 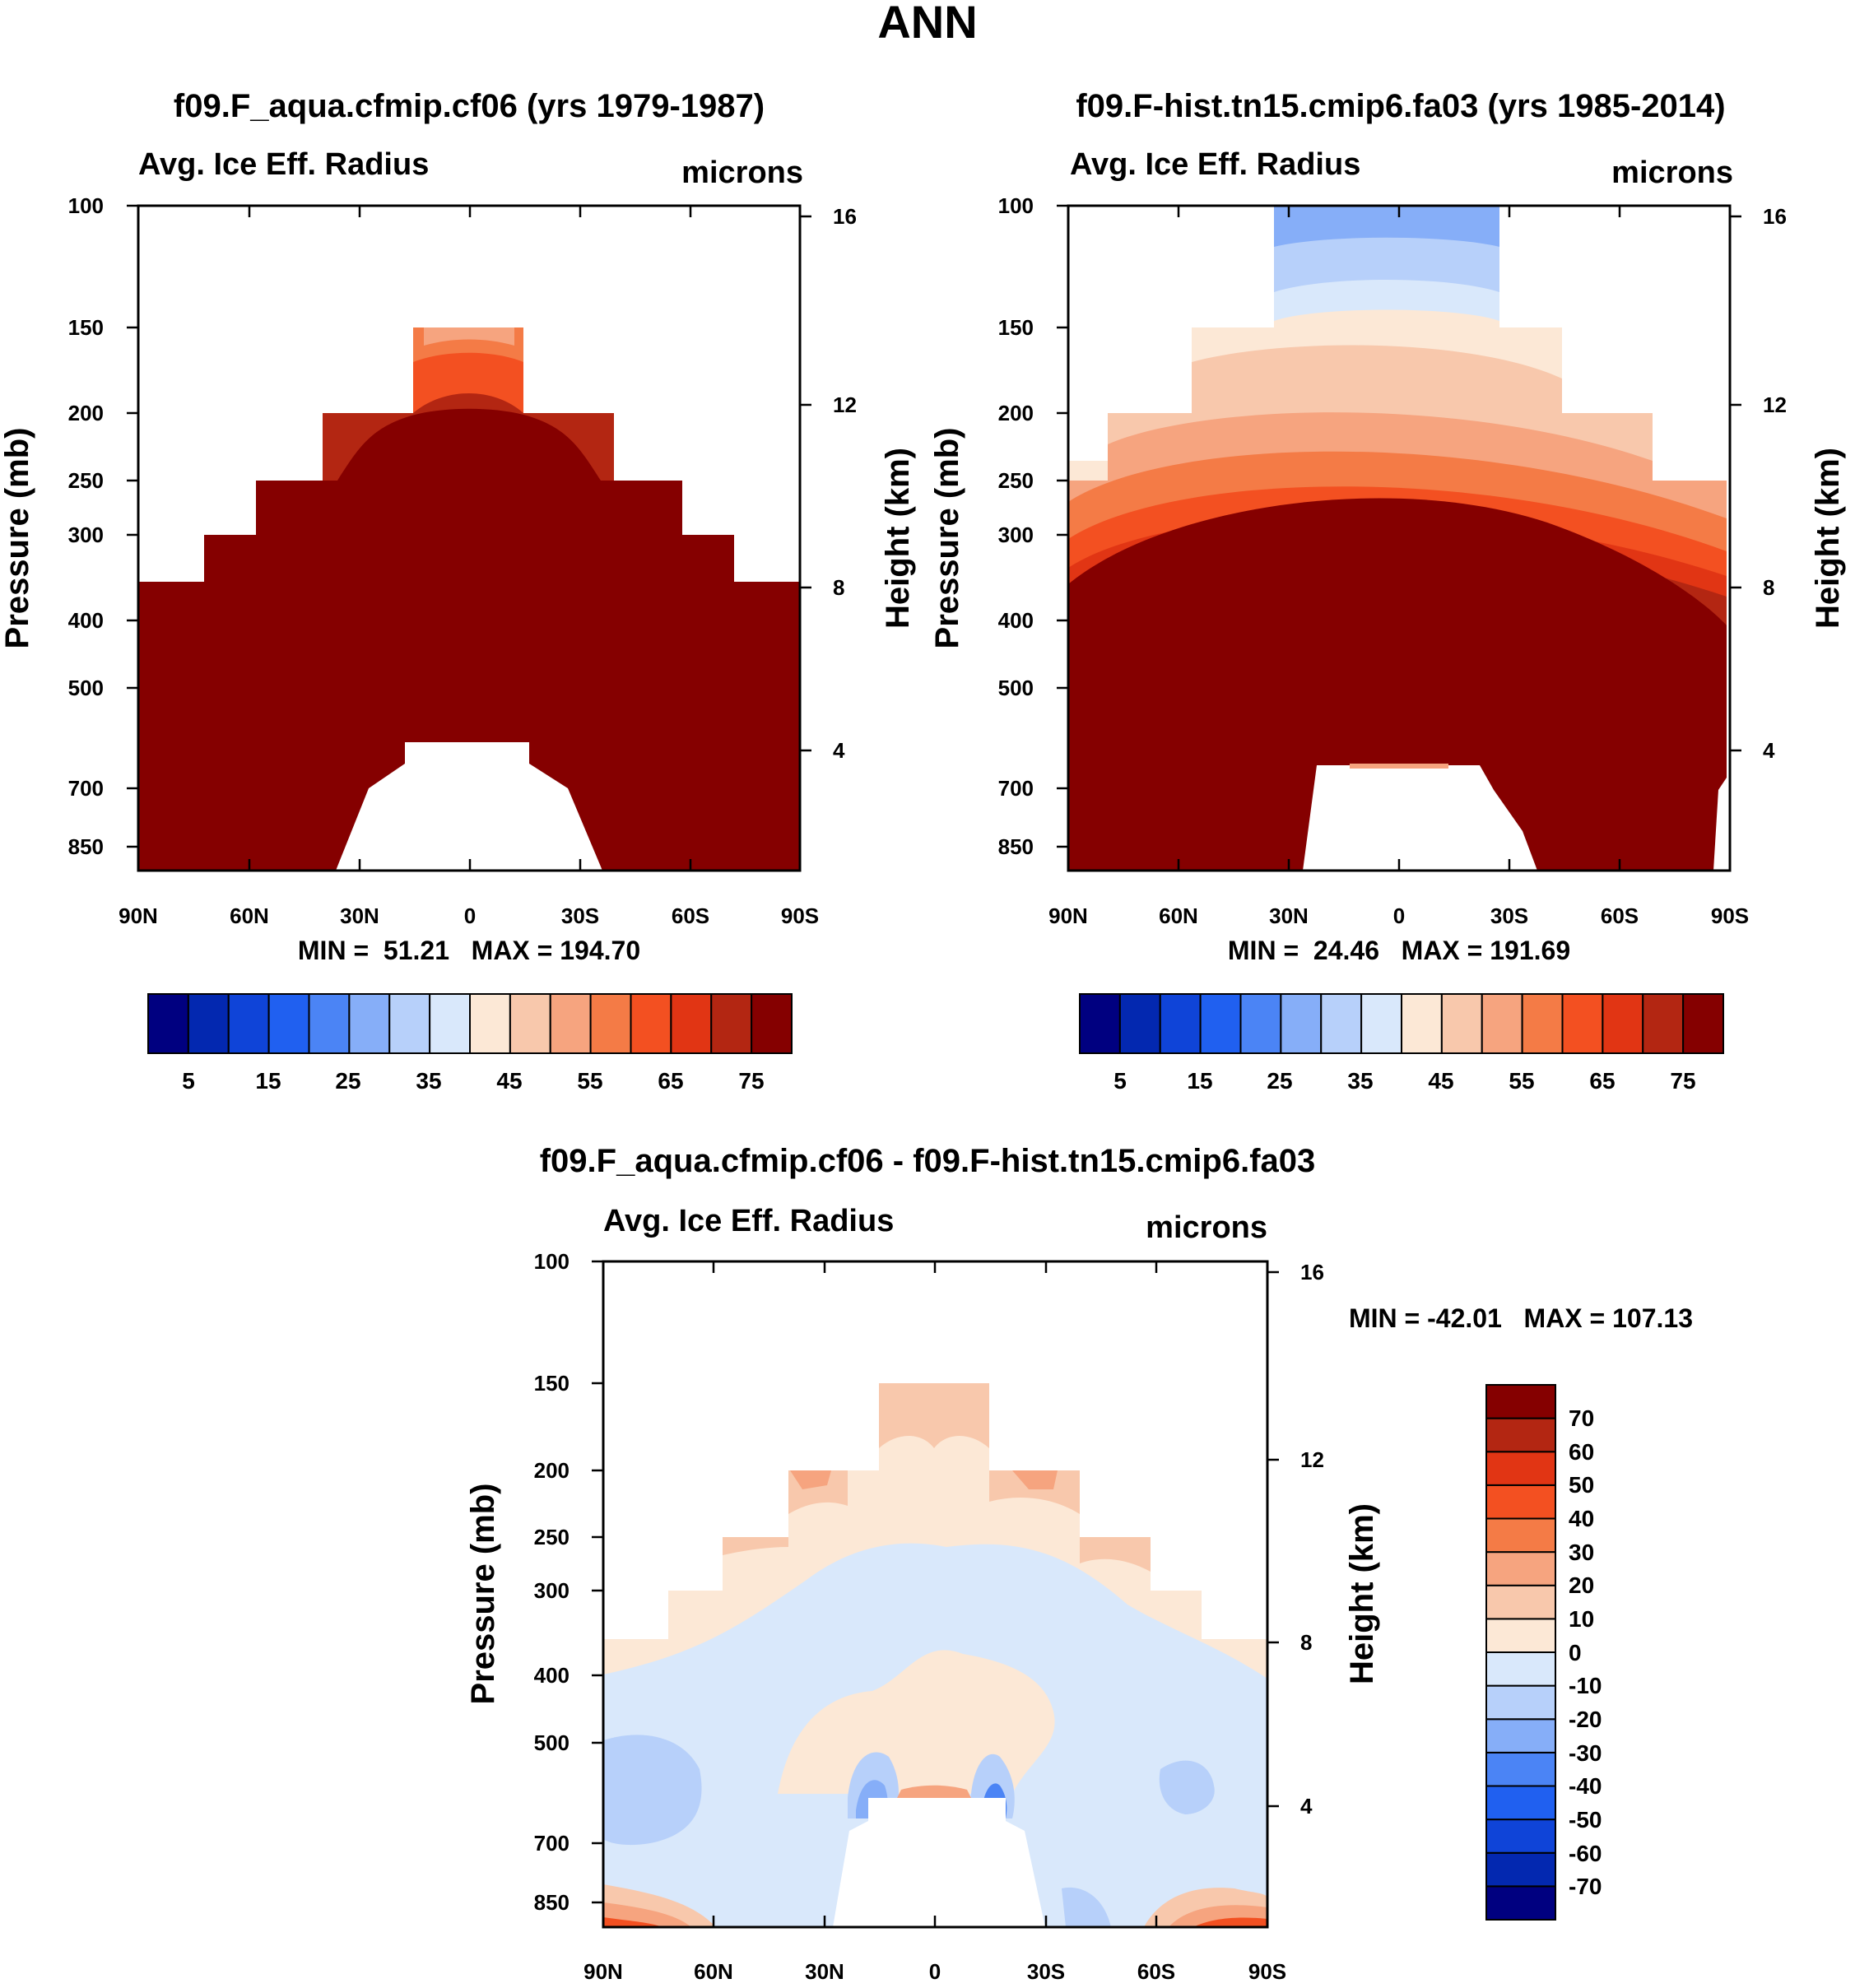 I want to click on colorbar-label: -40, so click(x=1586, y=1786).